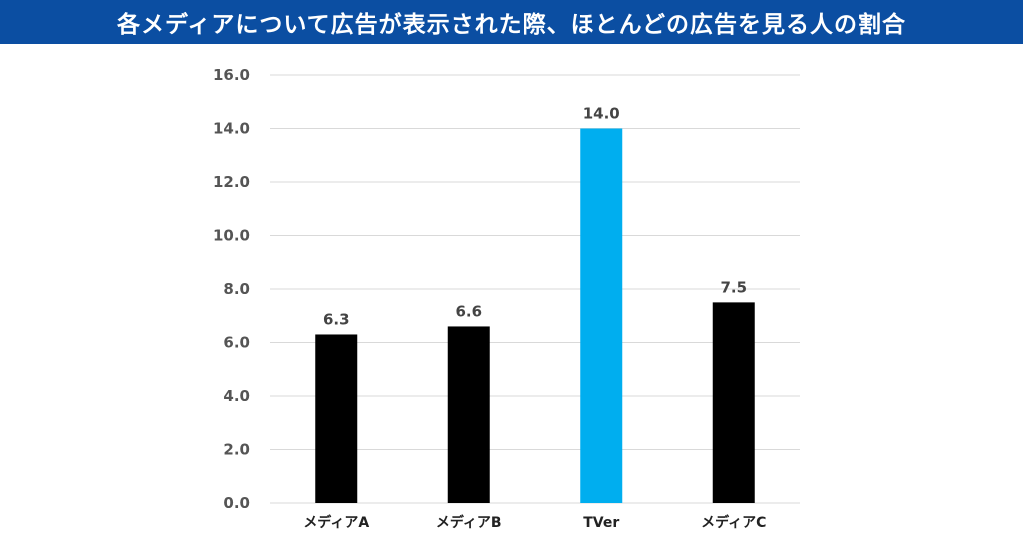  Describe the element at coordinates (236, 343) in the screenshot. I see `y-tick-label: 6.0` at that location.